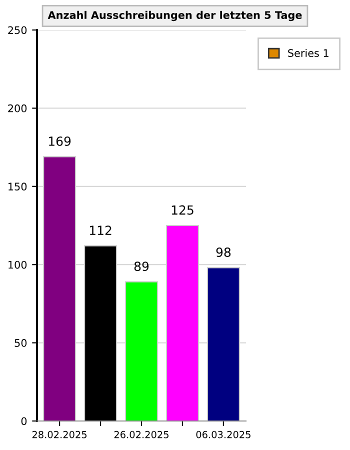 The width and height of the screenshot is (350, 450). Describe the element at coordinates (141, 267) in the screenshot. I see `data-label: 89` at that location.